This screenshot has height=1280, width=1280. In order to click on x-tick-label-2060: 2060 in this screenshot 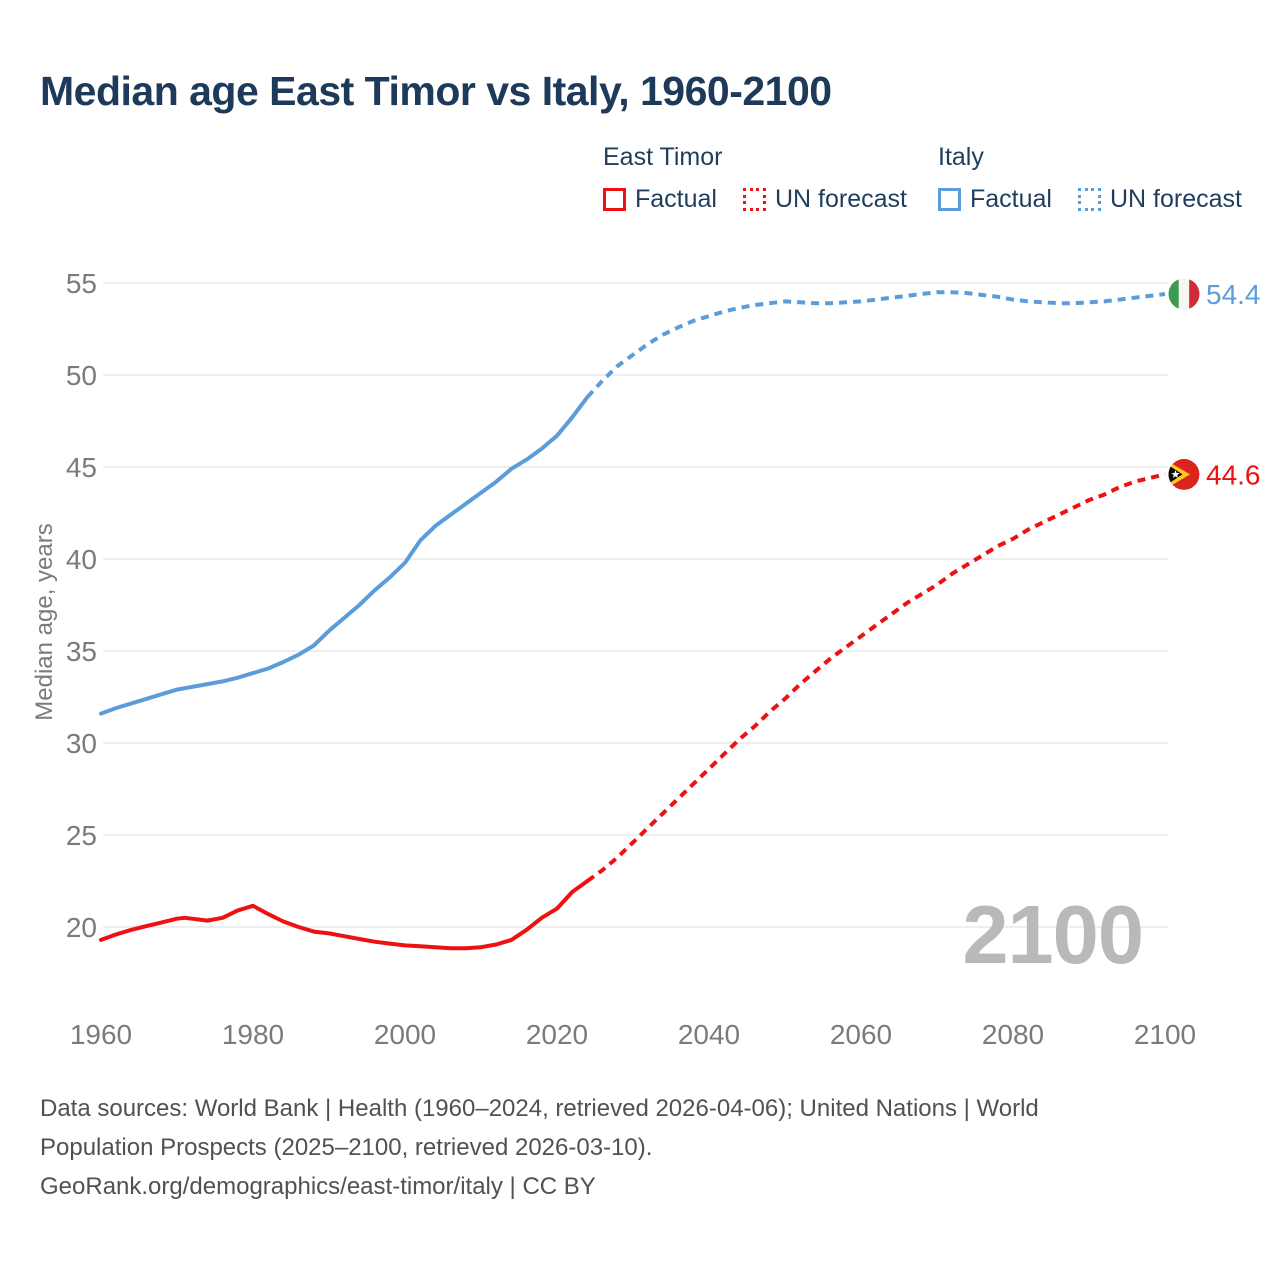, I will do `click(861, 1034)`.